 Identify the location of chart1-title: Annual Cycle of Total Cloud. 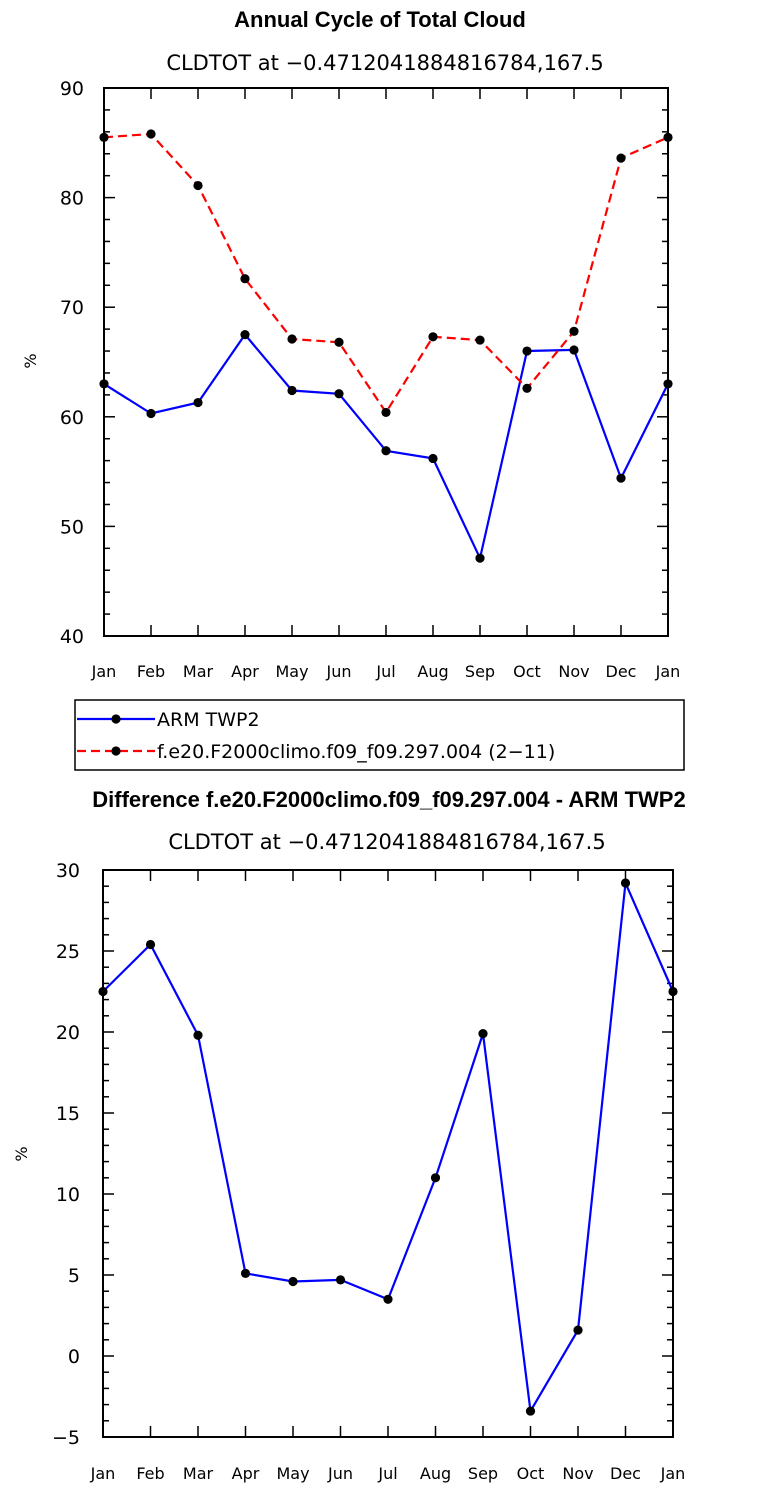
(380, 19).